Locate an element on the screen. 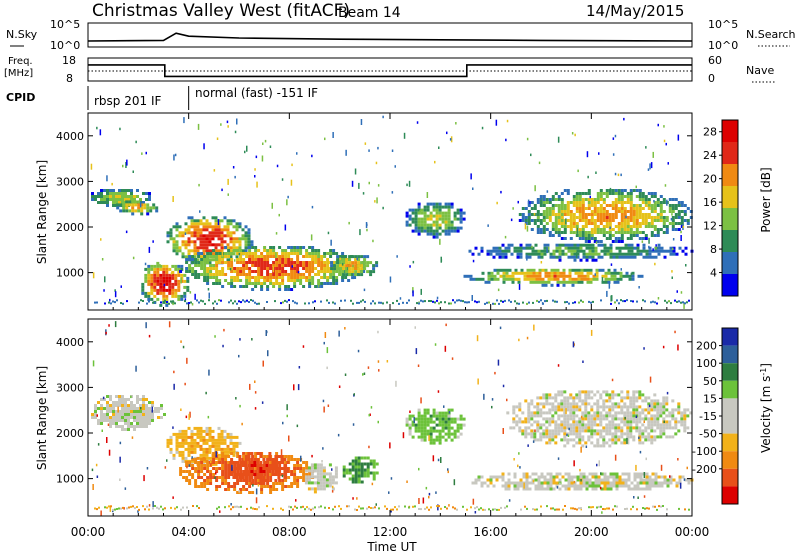  velocity-speckle-cell is located at coordinates (209, 372).